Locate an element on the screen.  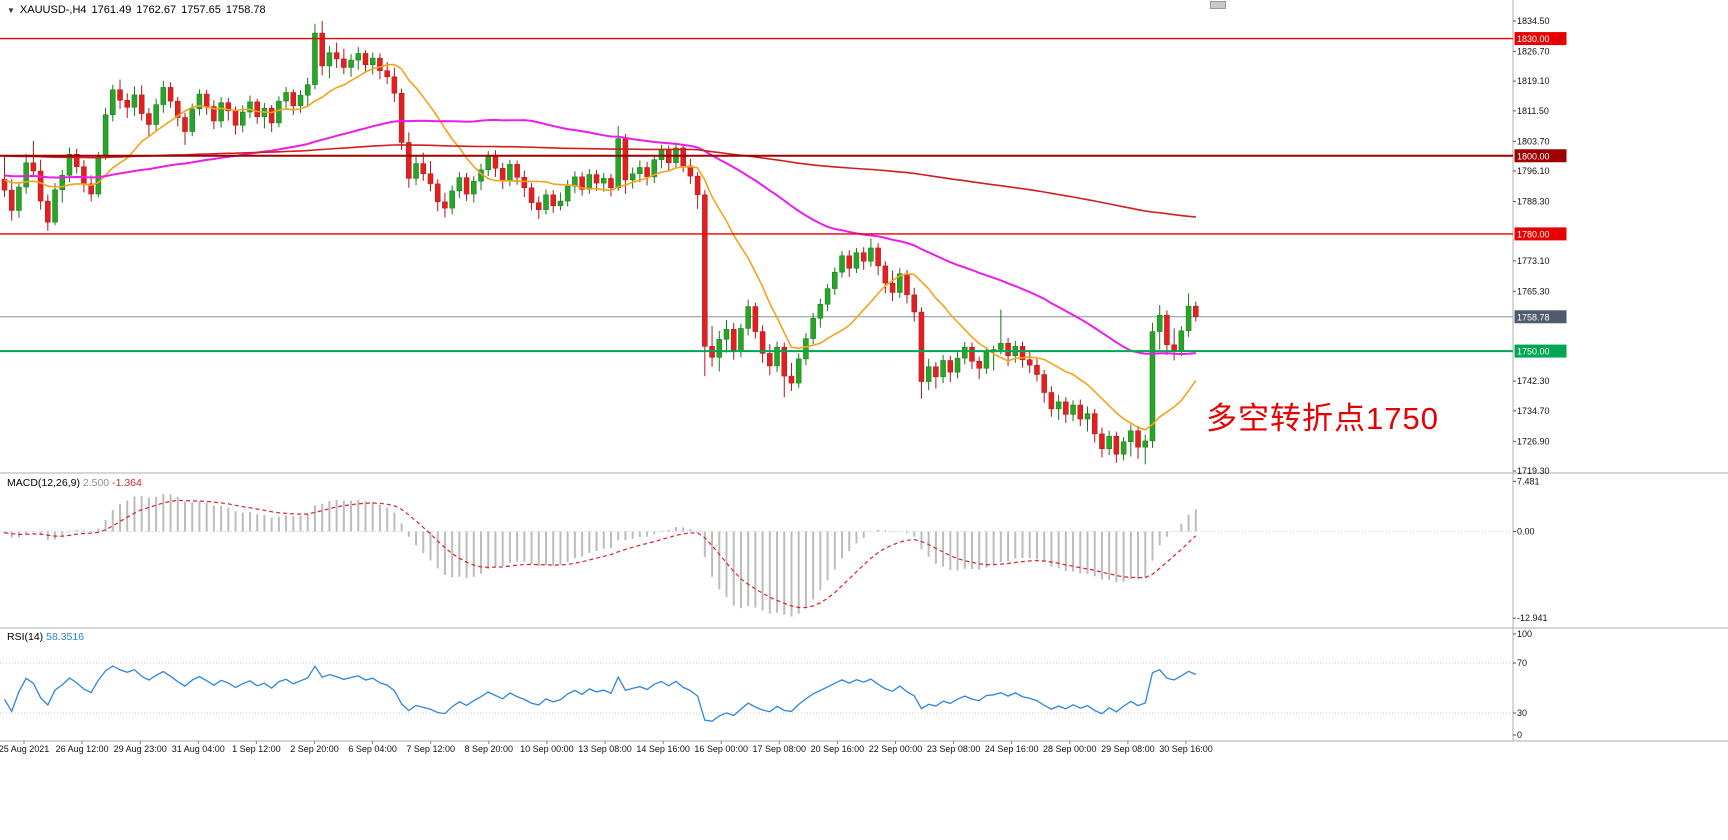
date-label: 29 Aug 23:00 is located at coordinates (140, 749).